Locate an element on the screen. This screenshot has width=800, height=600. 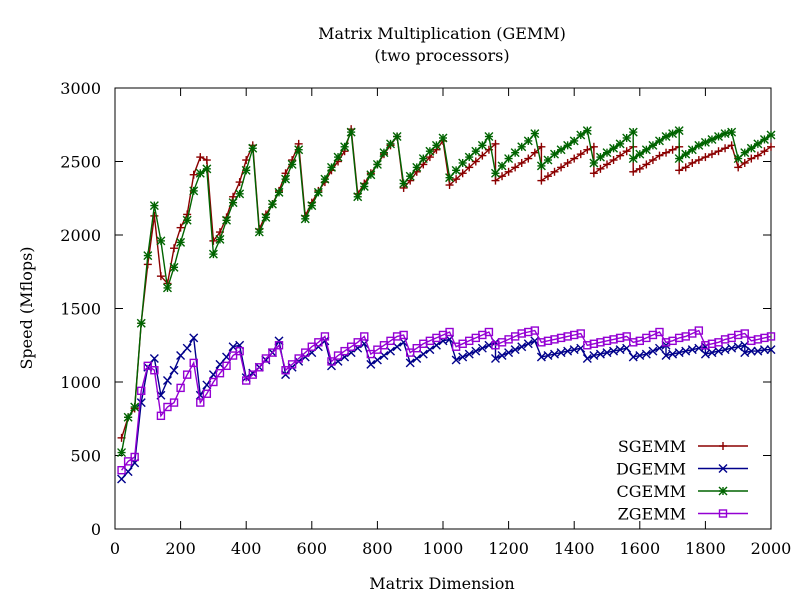
x-tick-label: 0 is located at coordinates (115, 548).